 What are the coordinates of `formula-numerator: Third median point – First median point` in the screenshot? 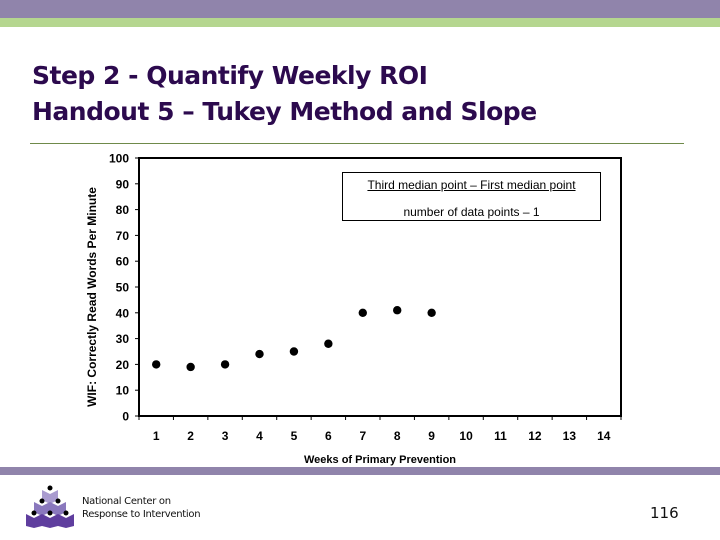 It's located at (471, 185).